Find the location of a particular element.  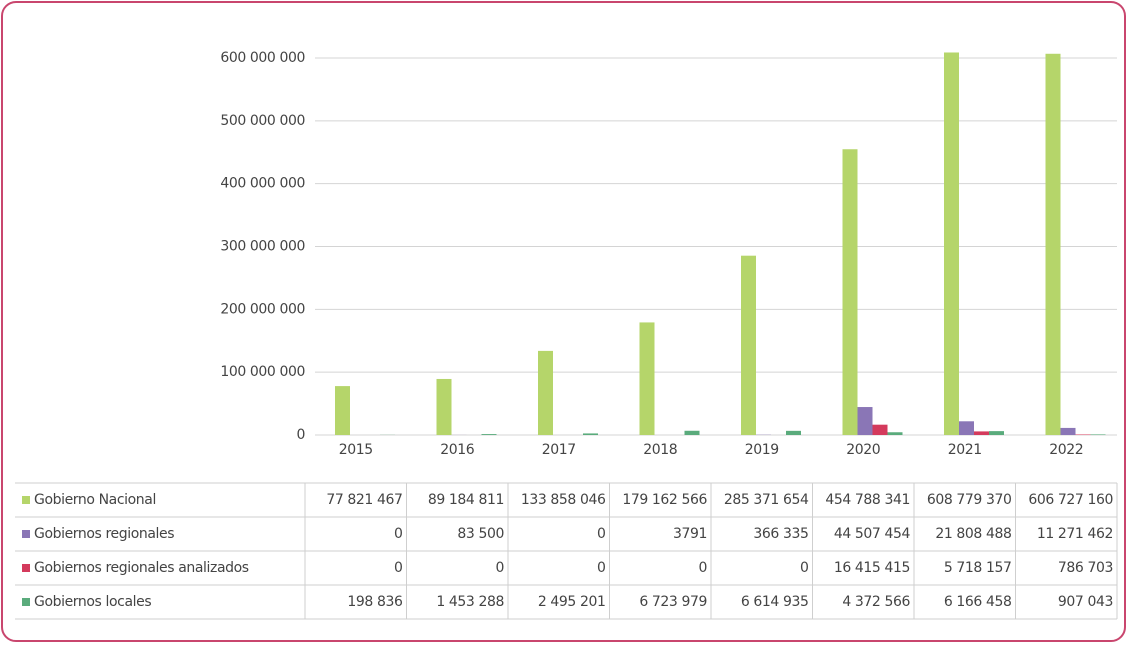

table-cell: 4 372 566 is located at coordinates (876, 602).